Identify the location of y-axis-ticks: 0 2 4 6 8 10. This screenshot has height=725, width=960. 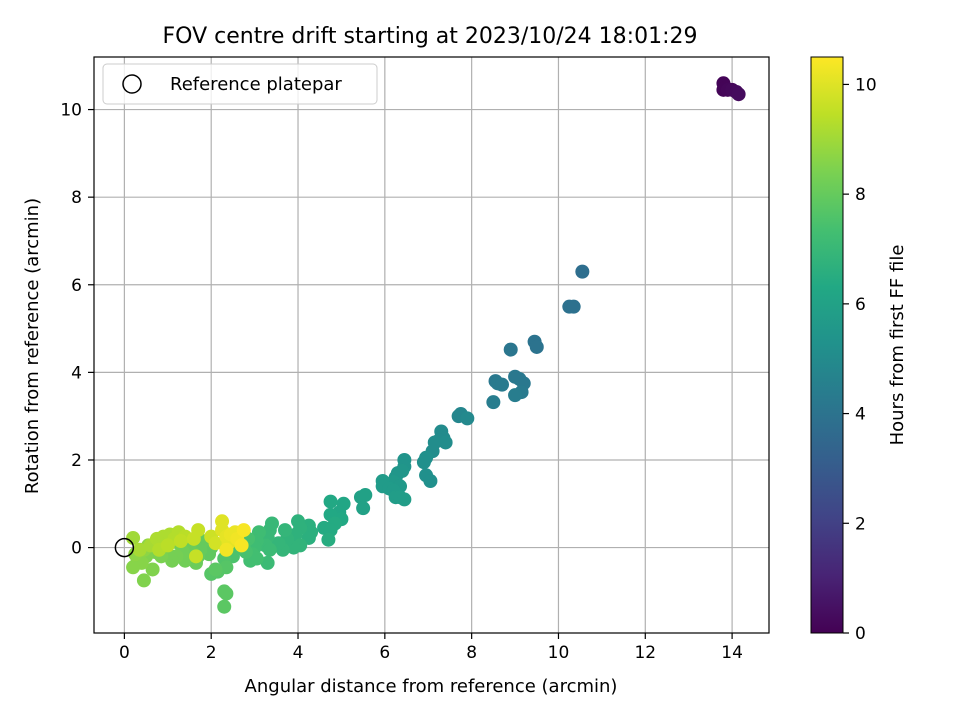
(77, 330).